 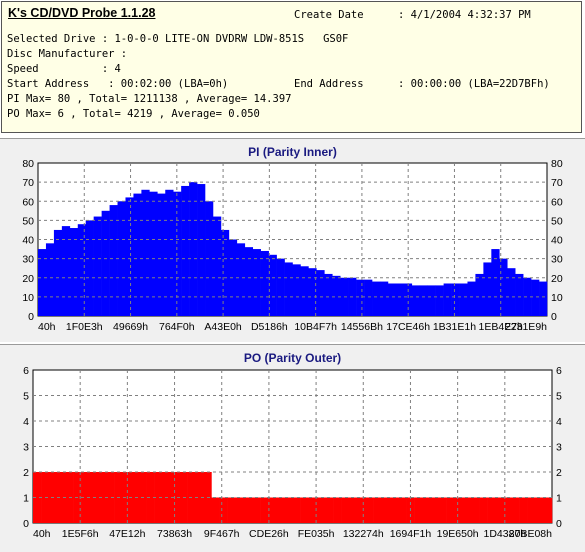 I want to click on x-tick-label: 10B4F7h, so click(x=315, y=327).